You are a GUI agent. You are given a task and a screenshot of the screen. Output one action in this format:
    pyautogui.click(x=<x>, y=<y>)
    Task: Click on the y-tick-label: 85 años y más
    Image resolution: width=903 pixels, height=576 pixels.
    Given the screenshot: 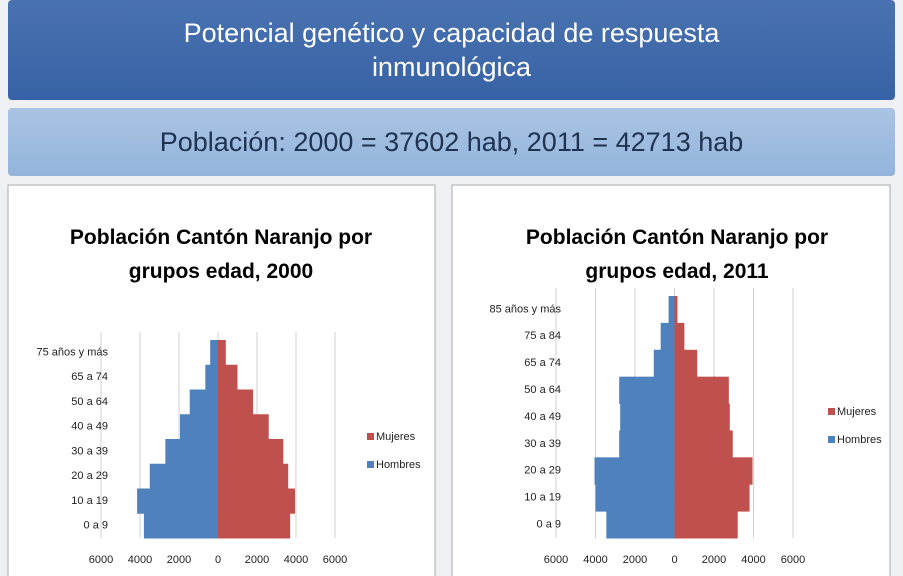 What is the action you would take?
    pyautogui.click(x=525, y=309)
    